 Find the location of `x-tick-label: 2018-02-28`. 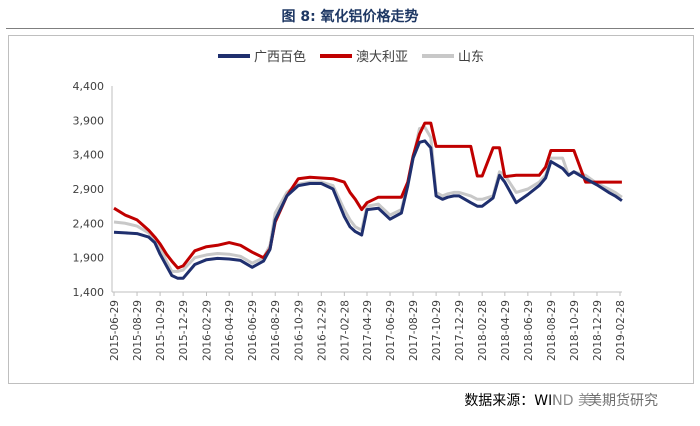

x-tick-label: 2018-02-28 is located at coordinates (483, 330).